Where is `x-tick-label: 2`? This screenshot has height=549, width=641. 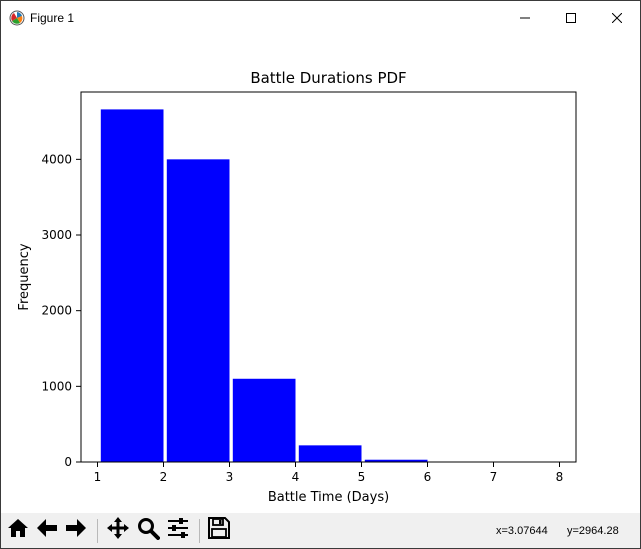
x-tick-label: 2 is located at coordinates (164, 477).